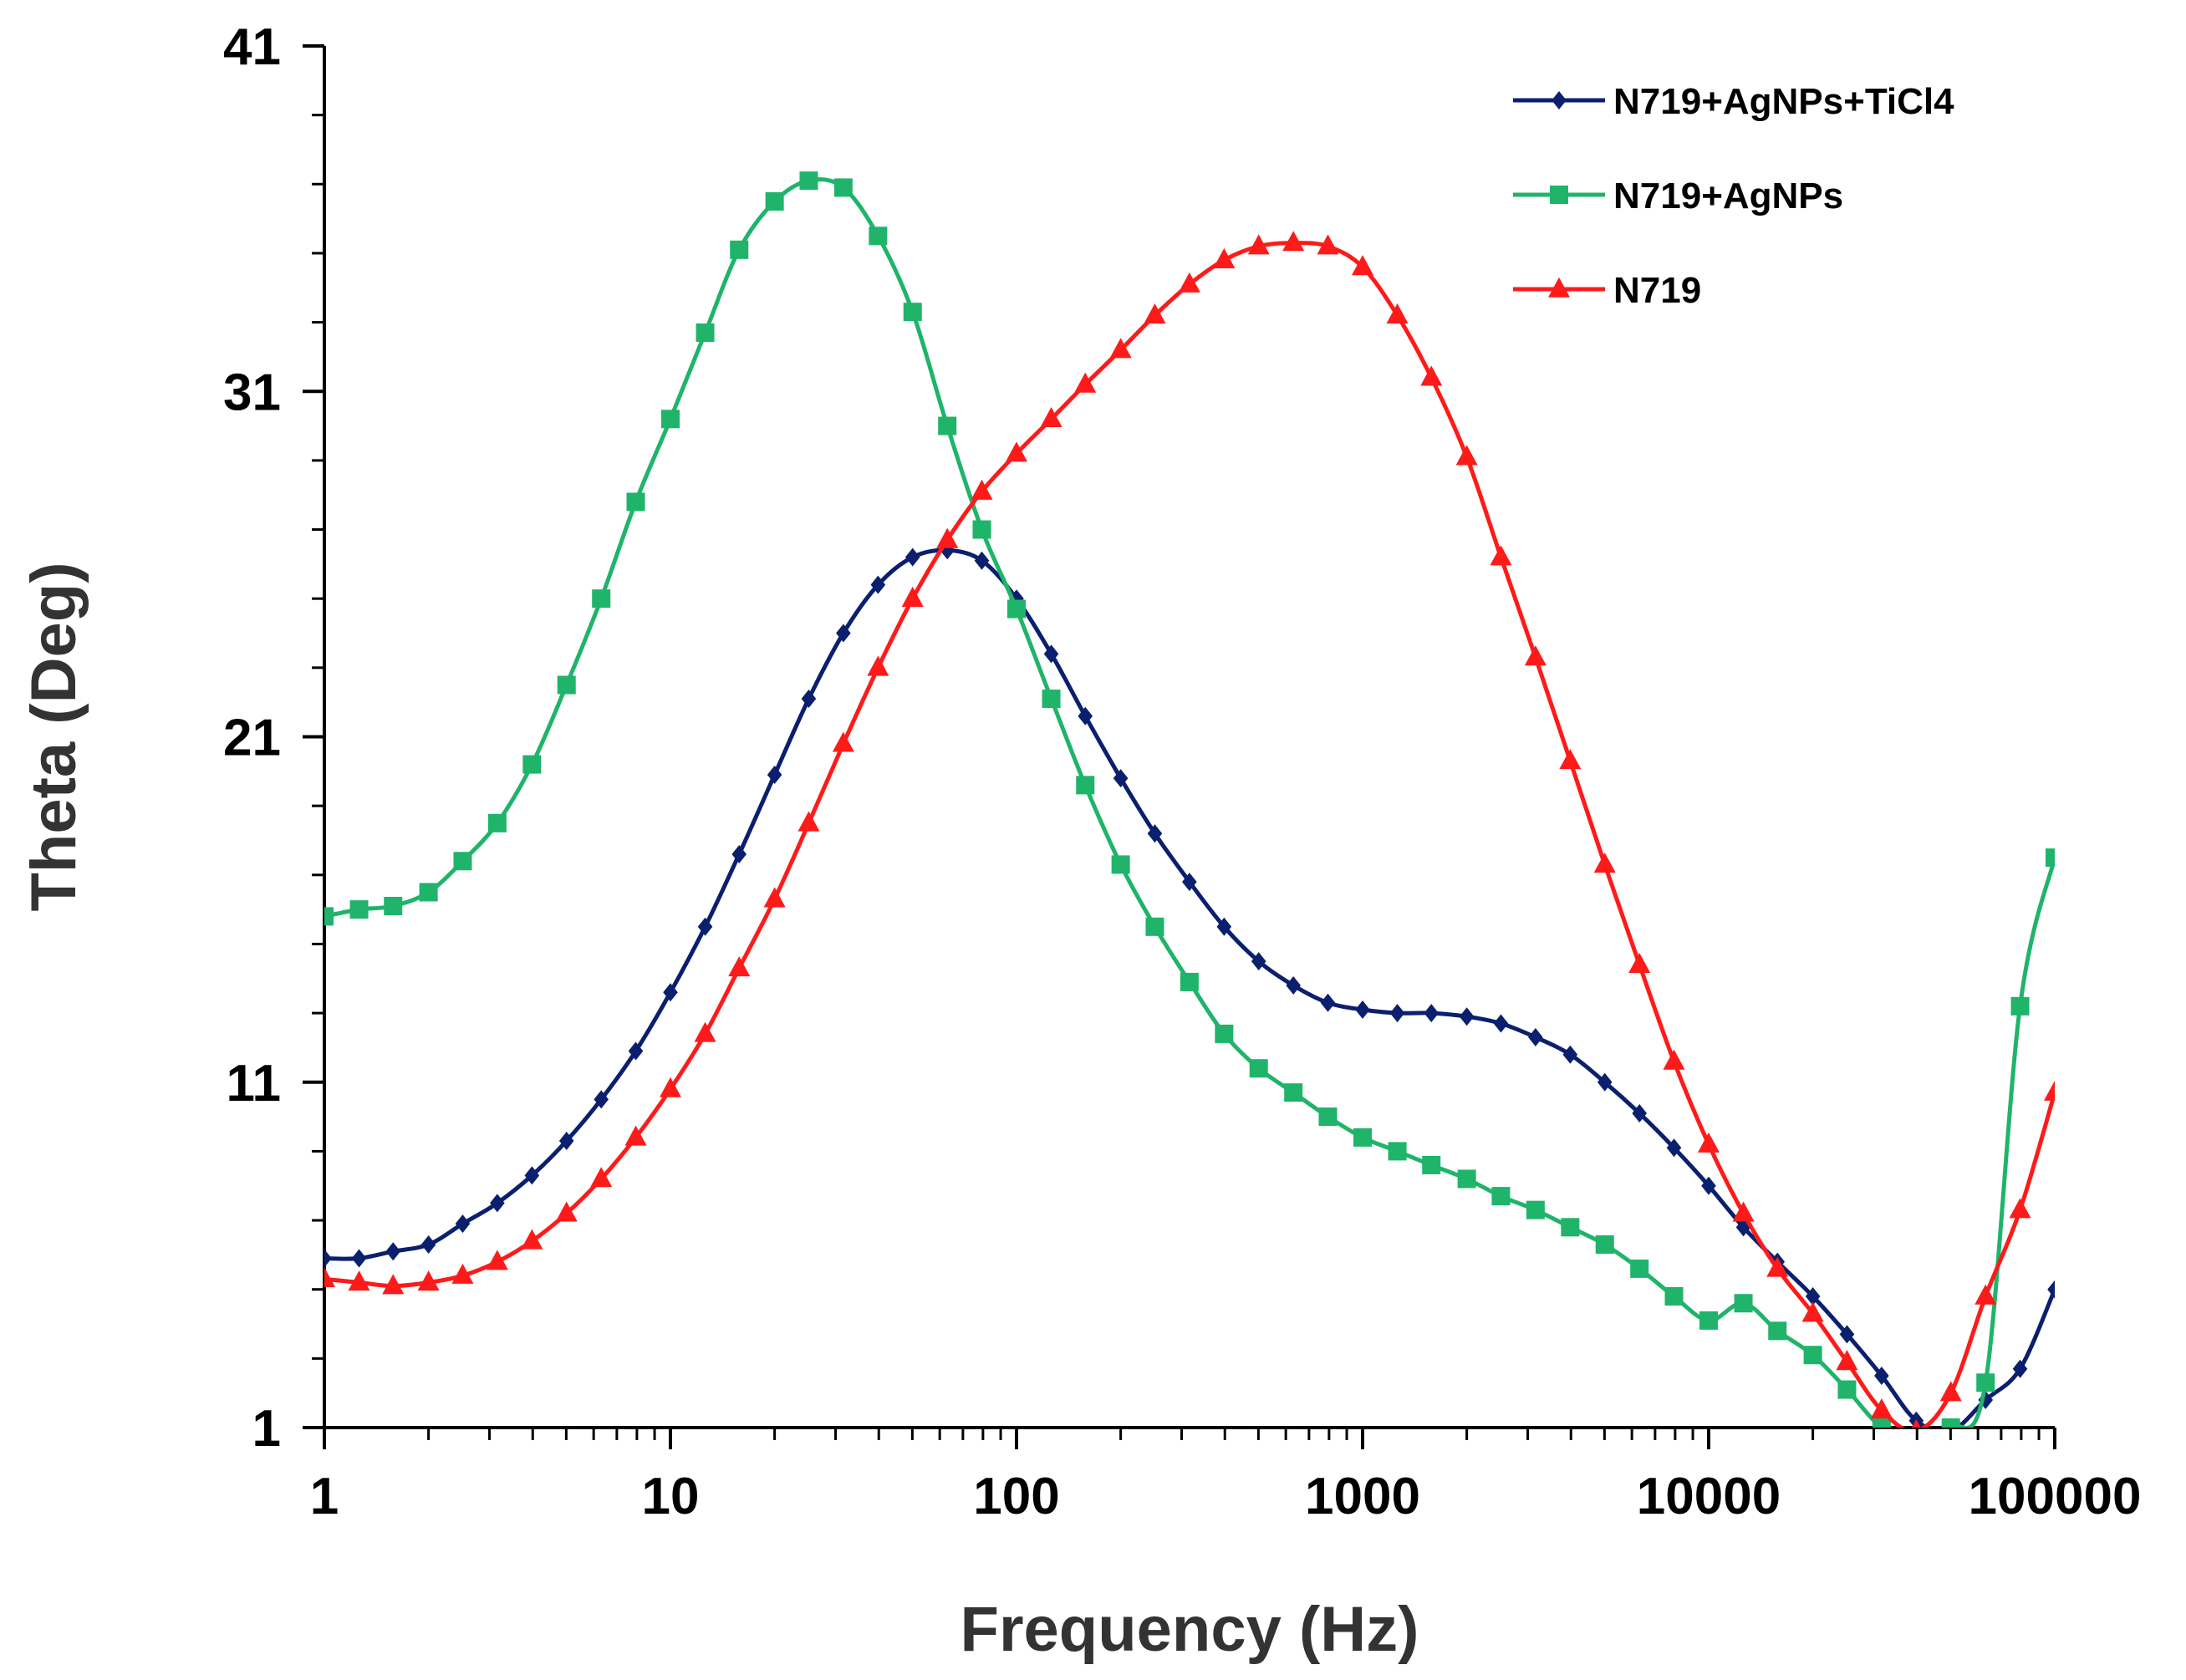 The width and height of the screenshot is (2186, 1680). Describe the element at coordinates (54, 737) in the screenshot. I see `y-axis-title: Theta (Deg)` at that location.